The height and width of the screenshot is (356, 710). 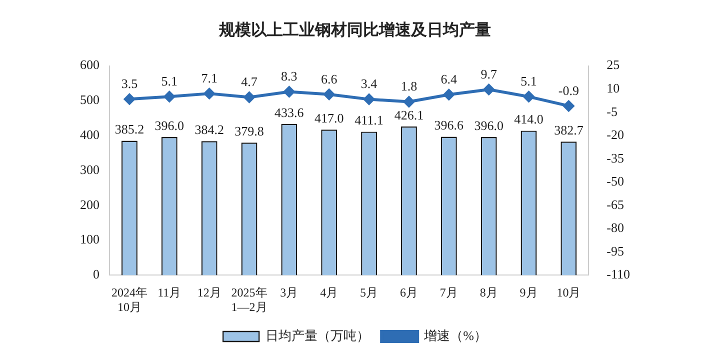 What do you see at coordinates (369, 120) in the screenshot?
I see `data-label: 411.1` at bounding box center [369, 120].